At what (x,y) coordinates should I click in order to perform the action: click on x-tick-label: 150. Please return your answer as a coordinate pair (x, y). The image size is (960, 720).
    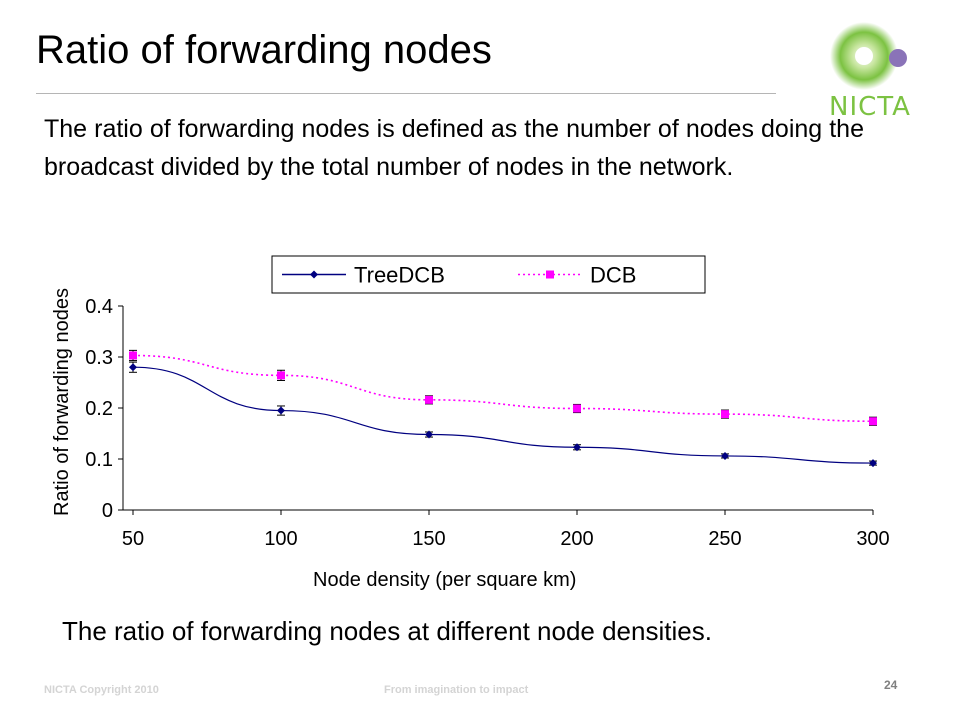
    Looking at the image, I should click on (428, 539).